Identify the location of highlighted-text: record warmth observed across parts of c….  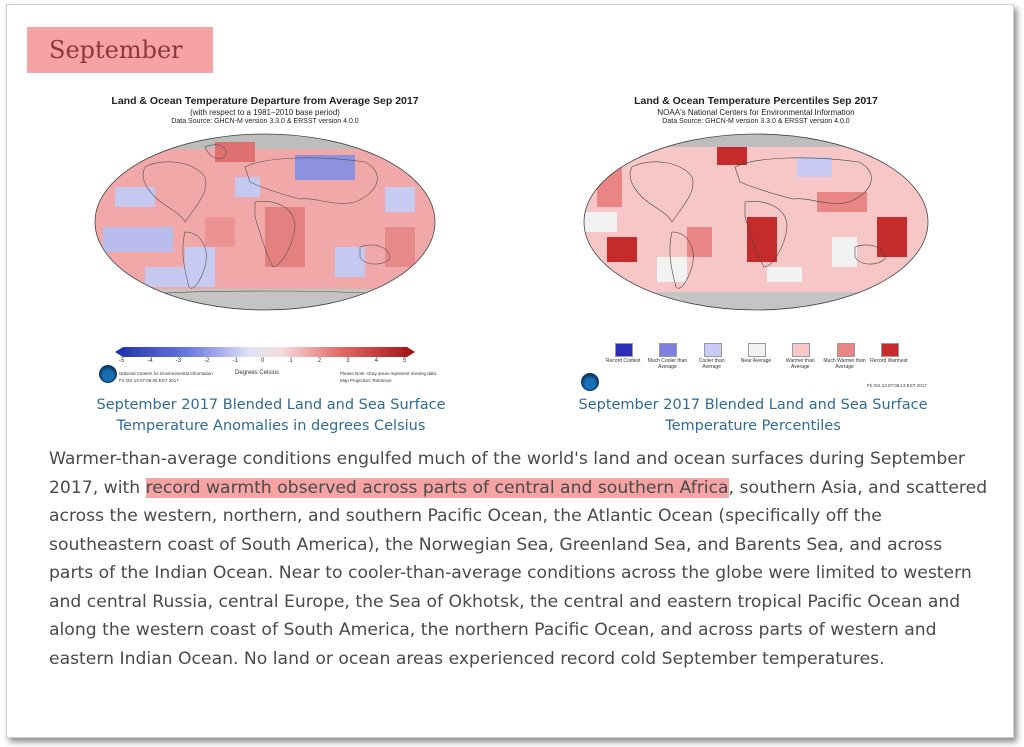
(437, 487).